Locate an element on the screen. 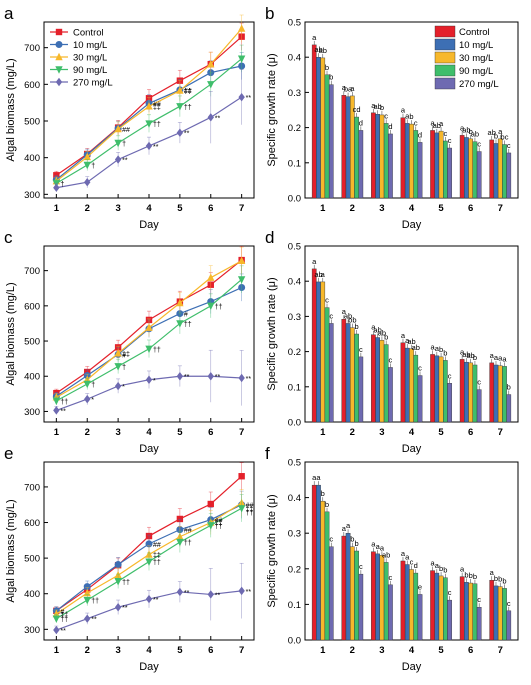  x-tick-label: 1 is located at coordinates (323, 208).